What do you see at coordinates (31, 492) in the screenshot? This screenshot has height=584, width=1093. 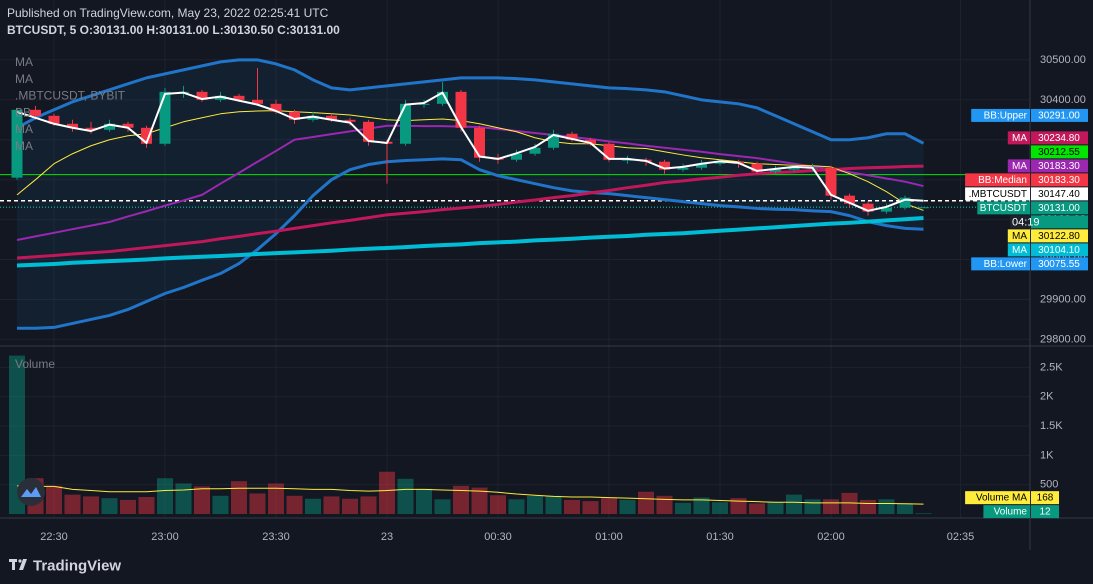 I see `logo-badge` at bounding box center [31, 492].